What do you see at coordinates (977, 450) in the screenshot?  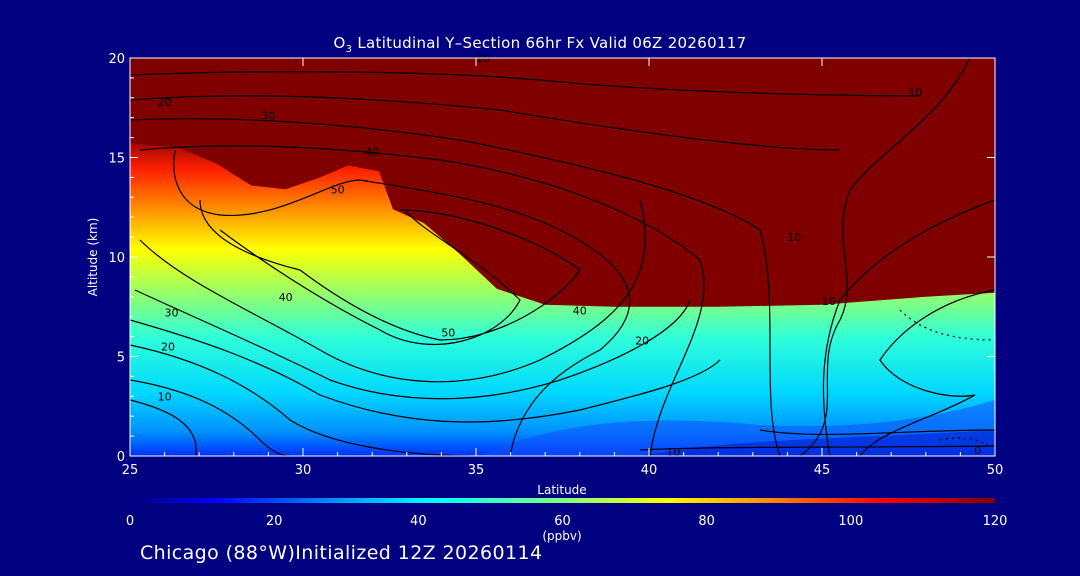 I see `contour-label: 0` at bounding box center [977, 450].